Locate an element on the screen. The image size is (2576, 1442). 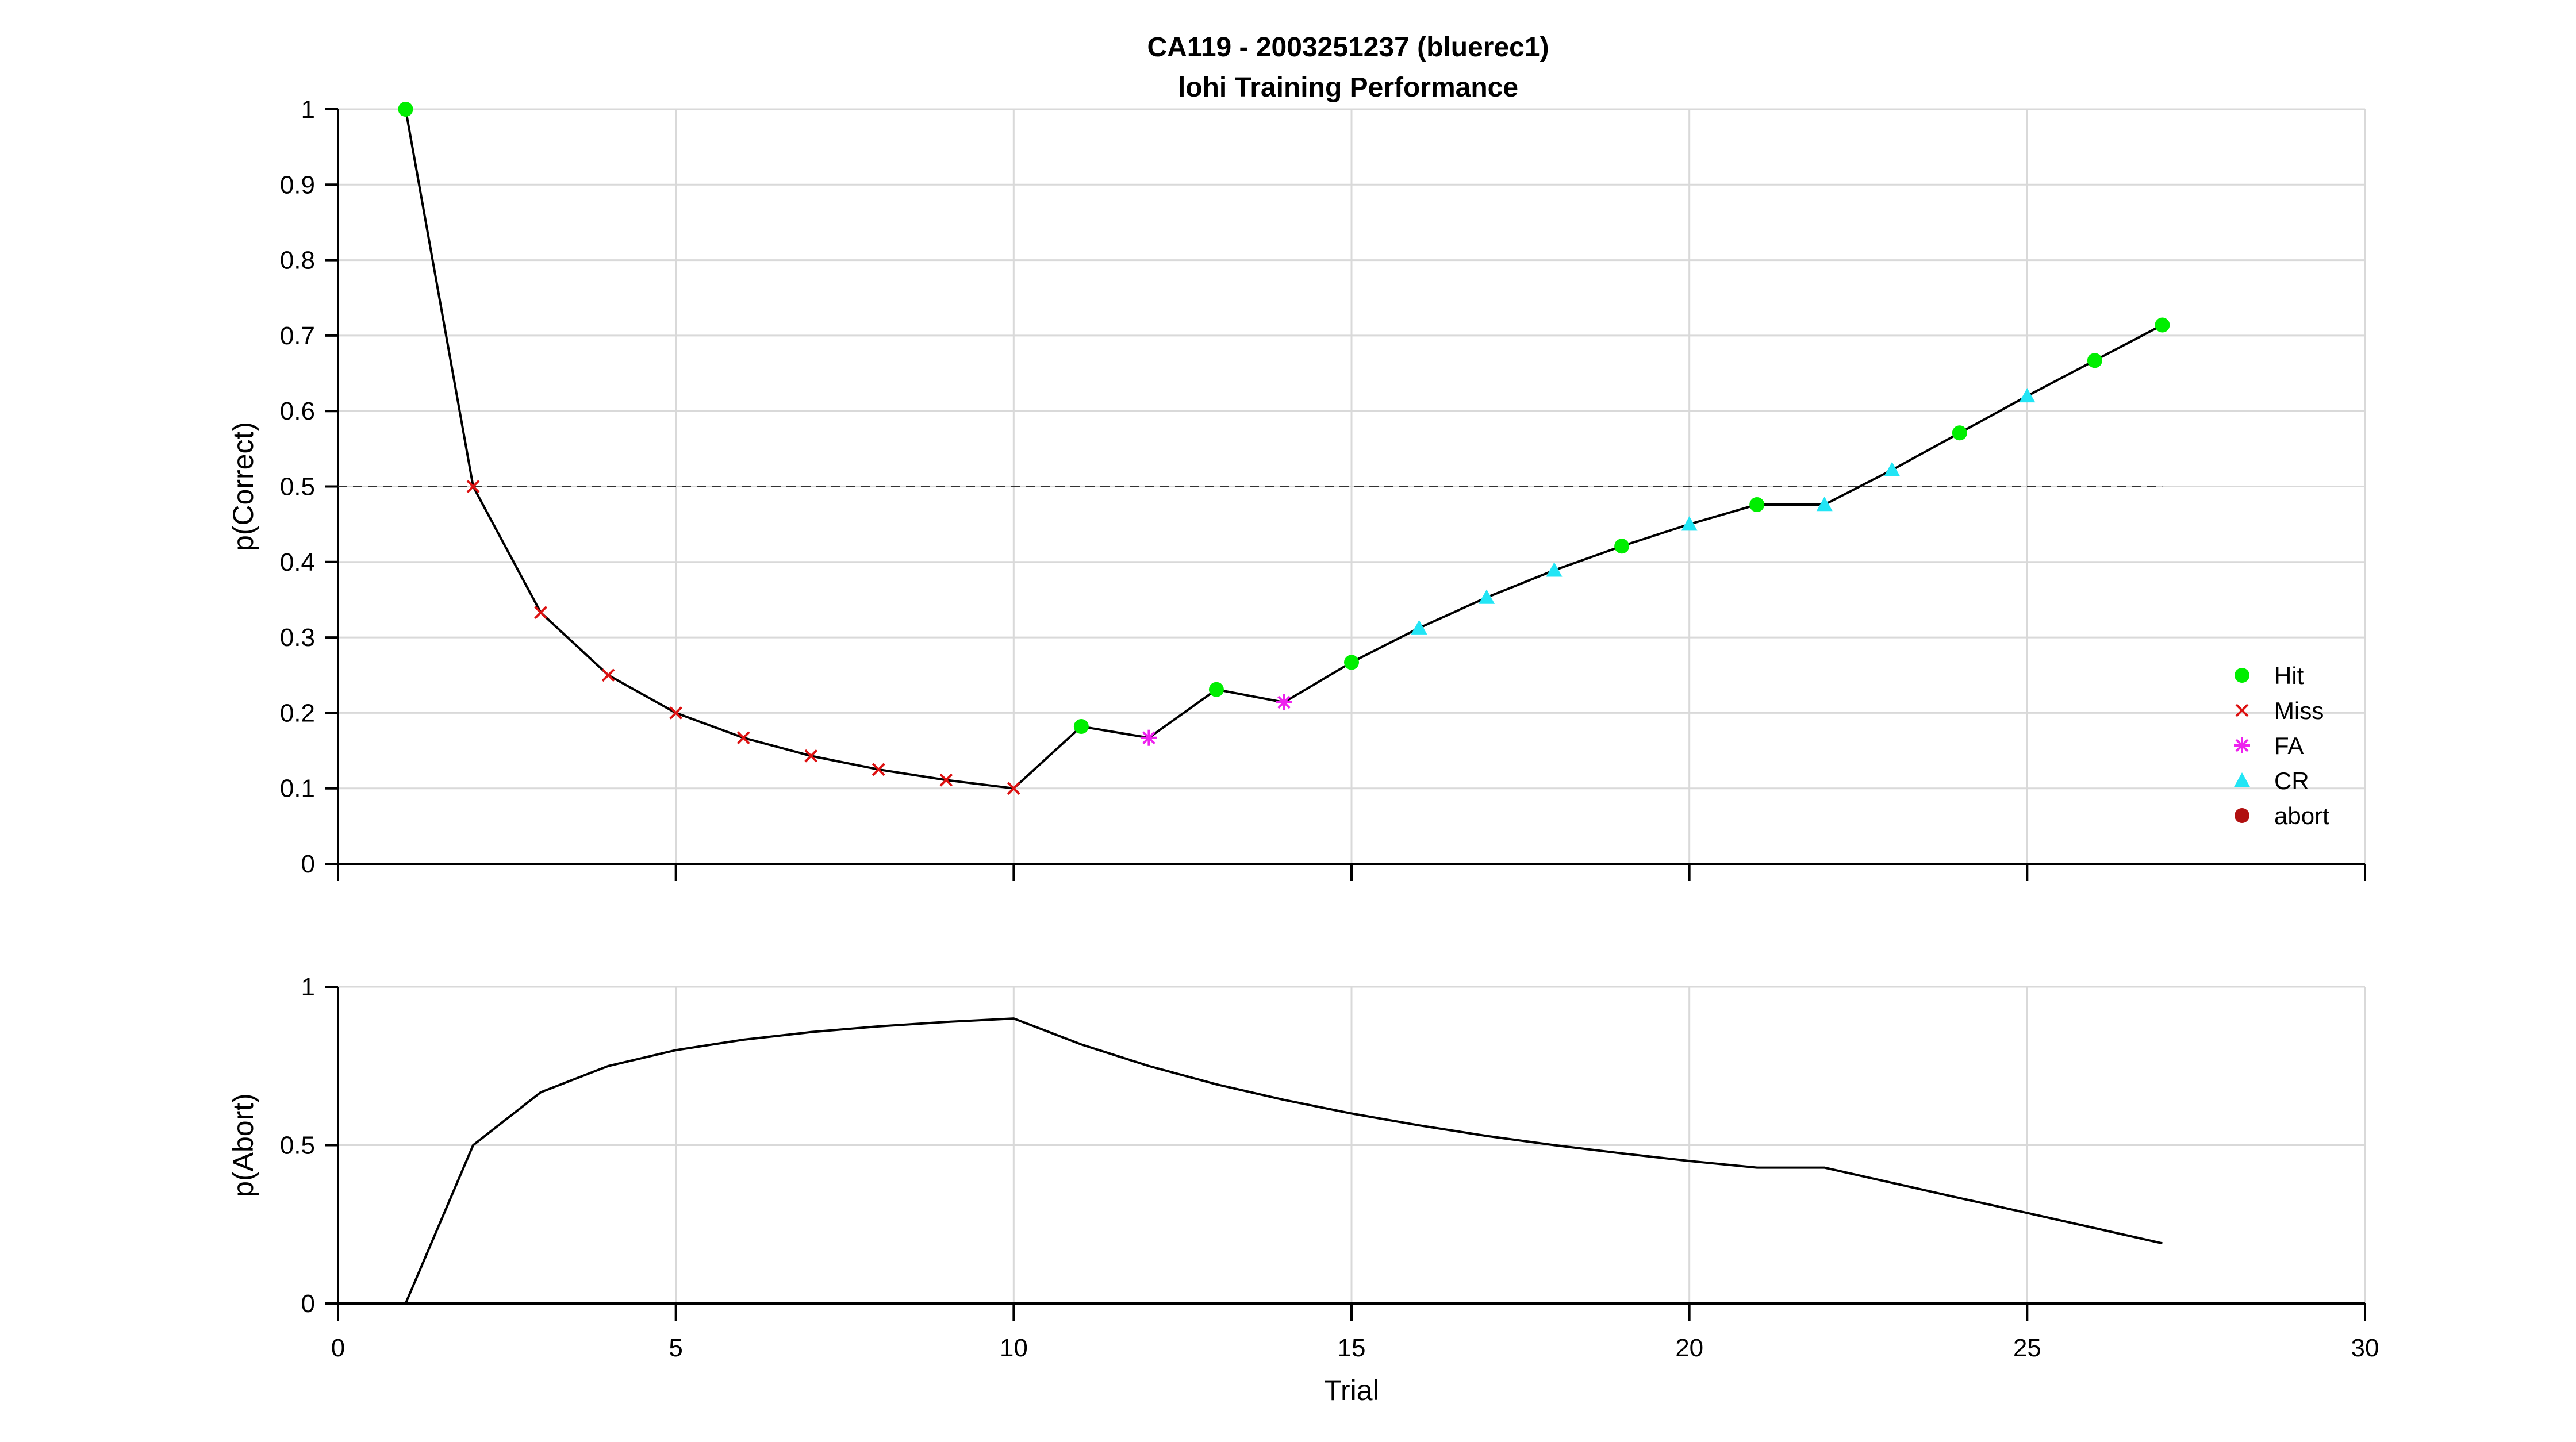
top-y-tick-label: 1 is located at coordinates (308, 109).